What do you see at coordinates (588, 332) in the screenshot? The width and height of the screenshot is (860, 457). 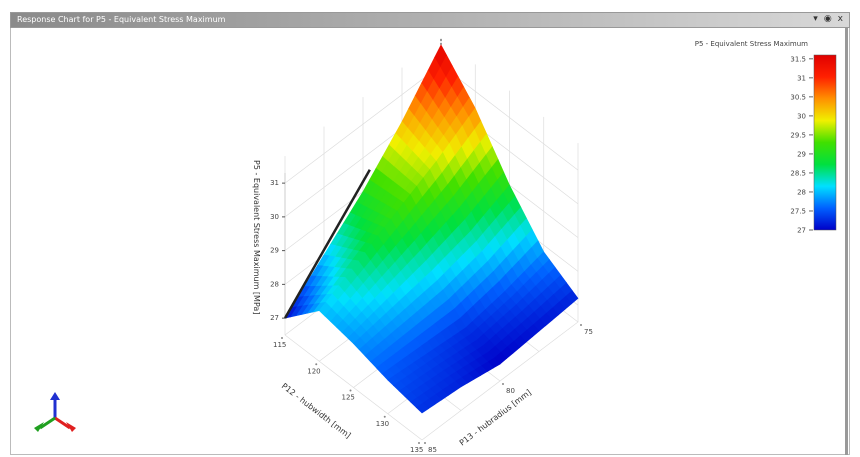 I see `y-tick-label: 75` at bounding box center [588, 332].